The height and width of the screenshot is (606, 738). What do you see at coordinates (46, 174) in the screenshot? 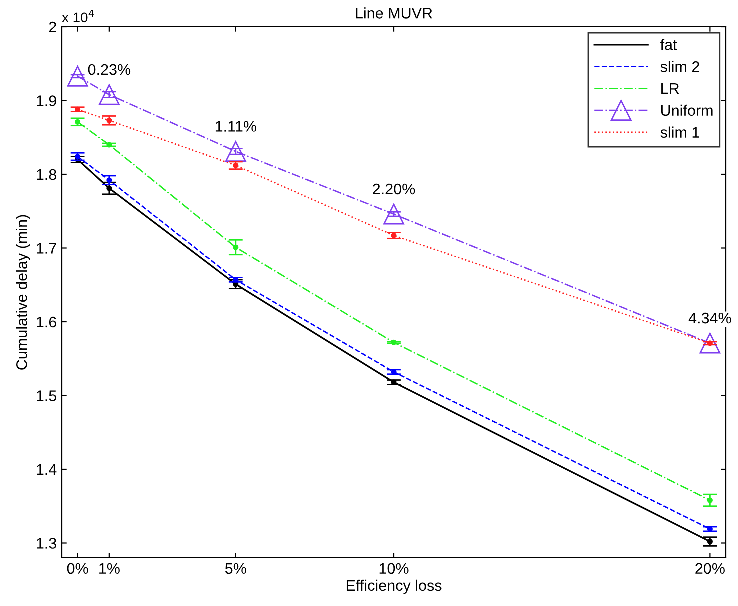
I see `y-tick-label: 1.8` at bounding box center [46, 174].